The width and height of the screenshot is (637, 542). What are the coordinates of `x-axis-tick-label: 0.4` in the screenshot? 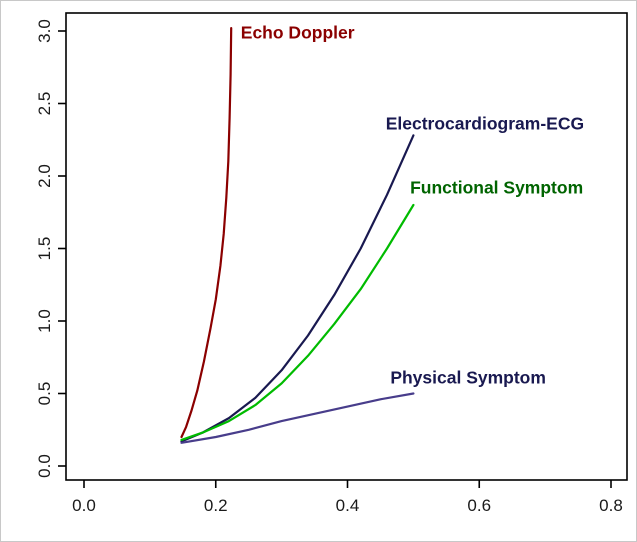 It's located at (348, 505).